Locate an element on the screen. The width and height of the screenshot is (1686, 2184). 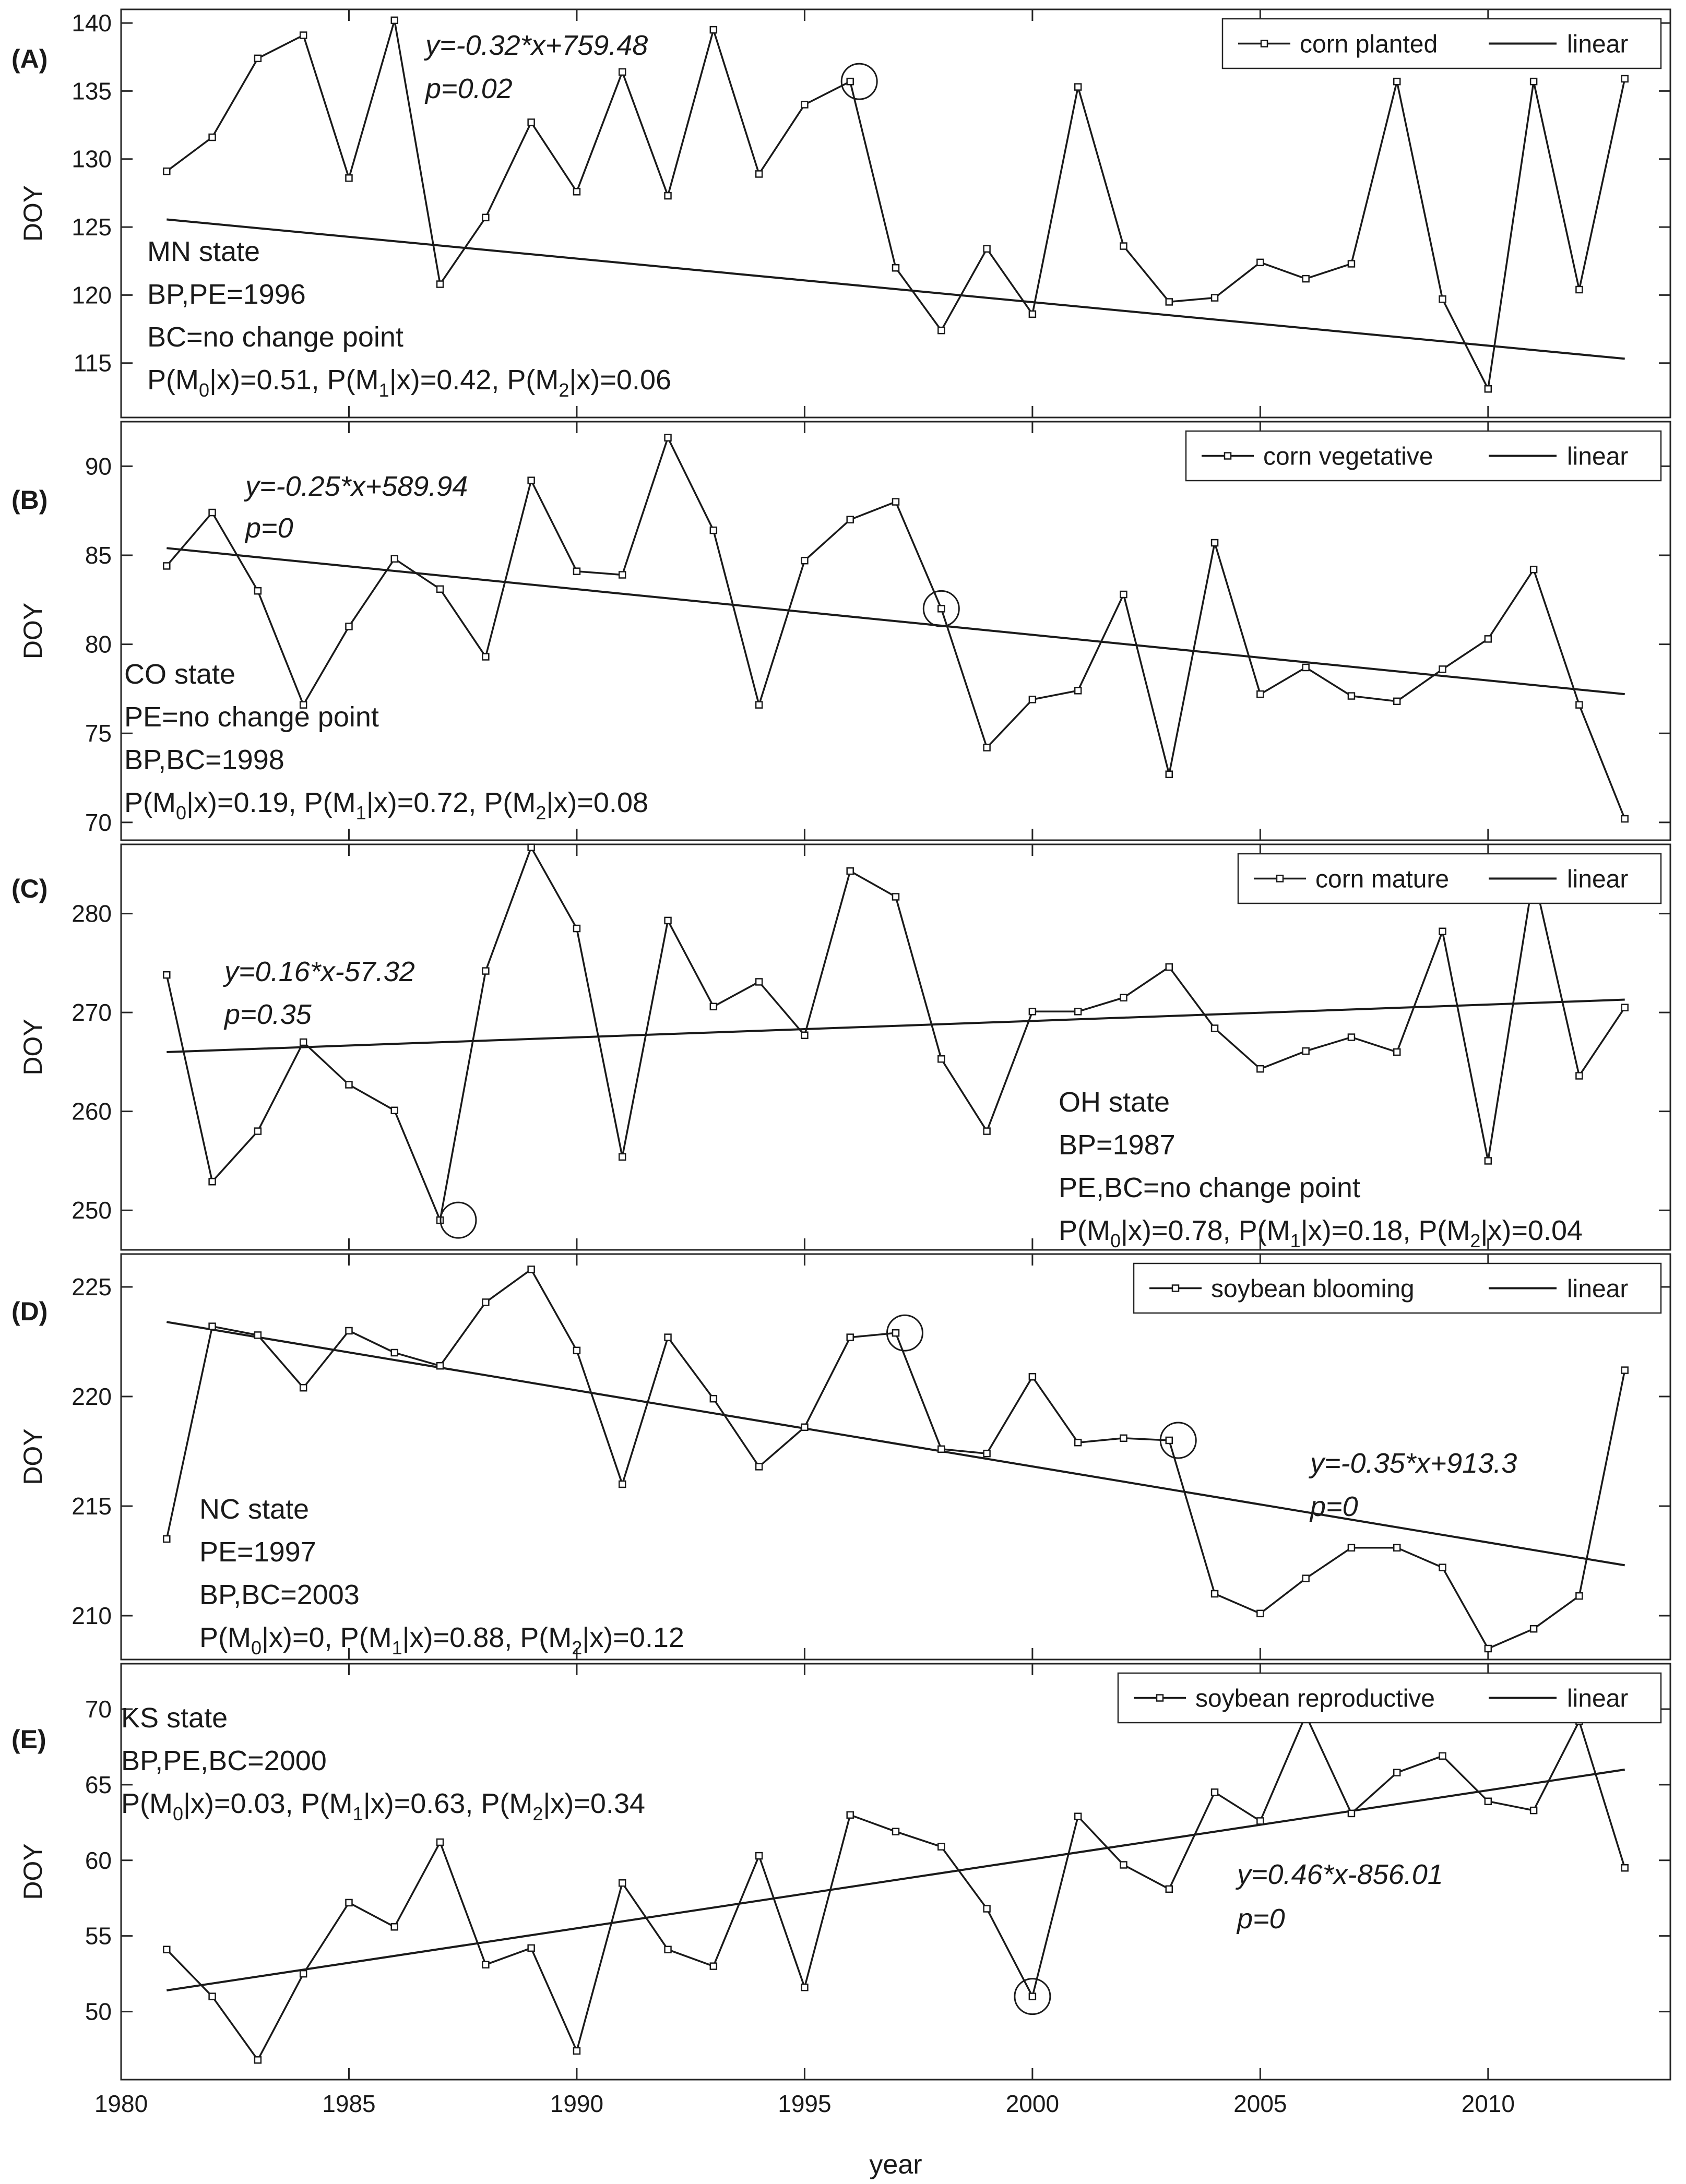
posterior-text: |x)=0.03, P(M is located at coordinates (268, 1803).